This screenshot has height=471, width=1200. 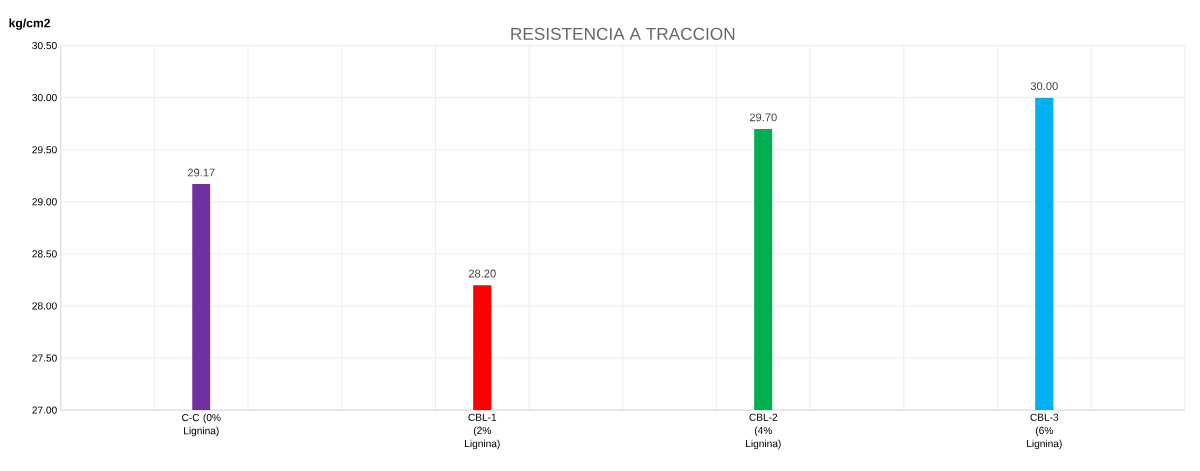 What do you see at coordinates (44, 410) in the screenshot?
I see `y-tick-label: 27.00` at bounding box center [44, 410].